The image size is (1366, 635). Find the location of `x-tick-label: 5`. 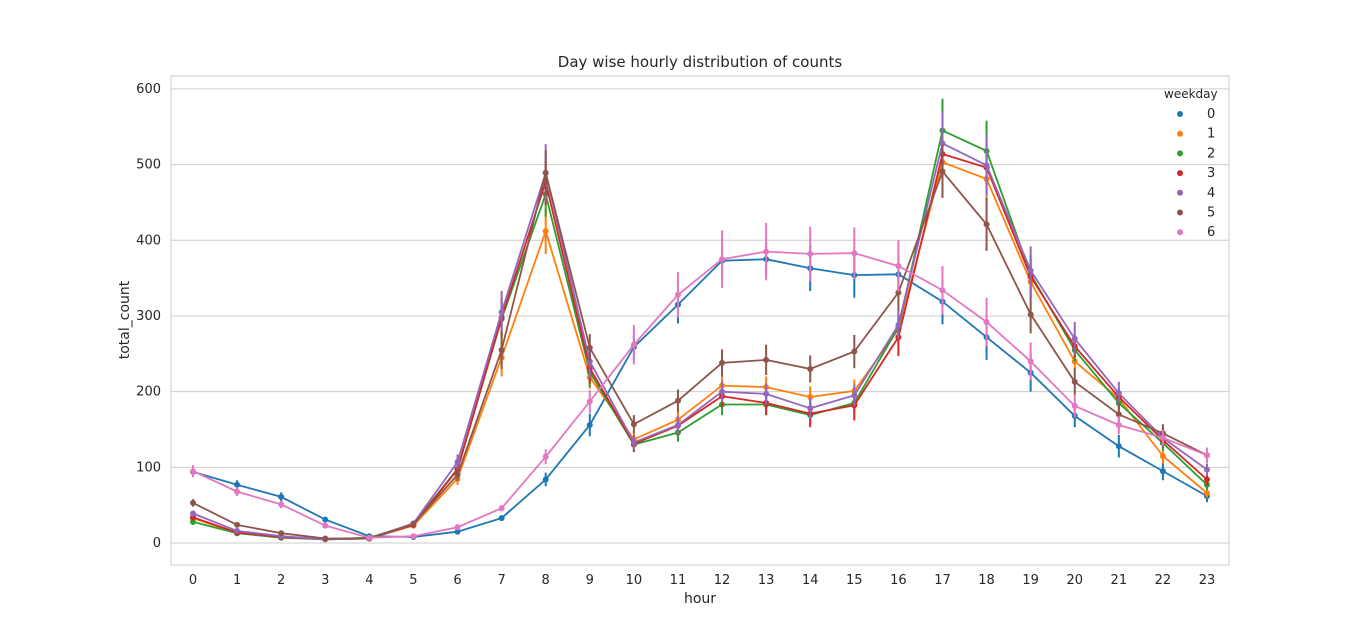

x-tick-label: 5 is located at coordinates (413, 580).